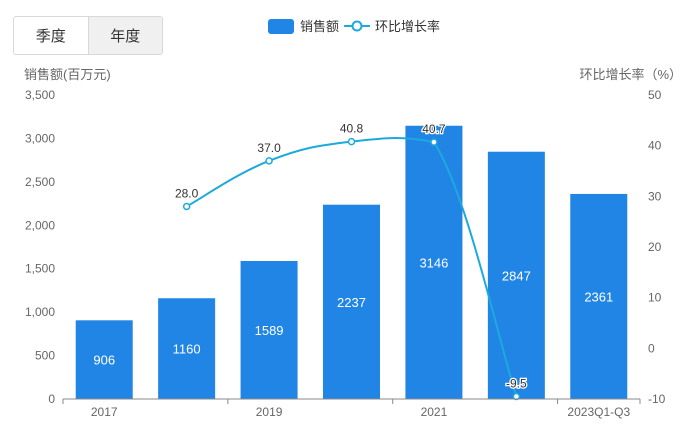  Describe the element at coordinates (351, 409) in the screenshot. I see `x-axis-ticks: 2017 2019 2021 2023Q1-Q3` at that location.